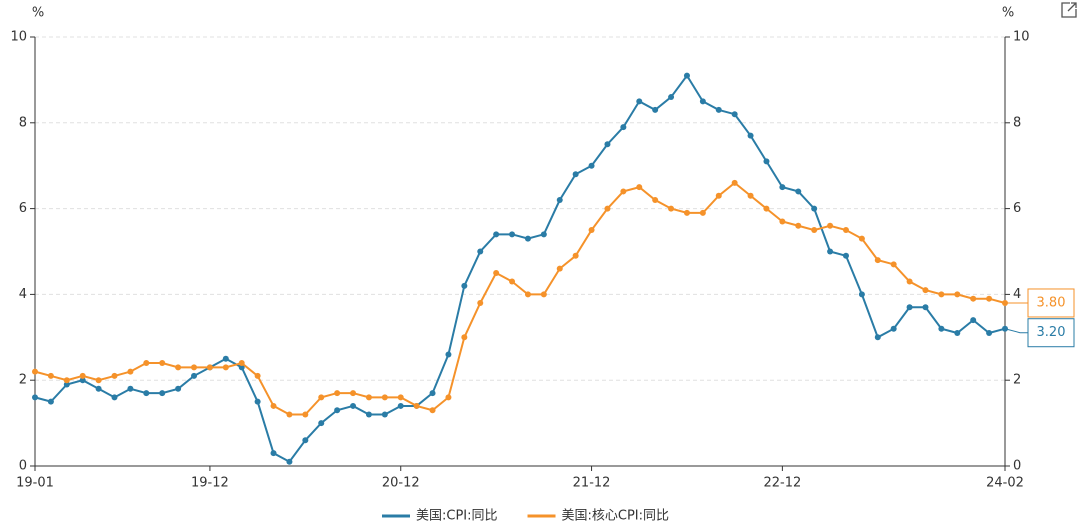  I want to click on expand-icon, so click(1069, 10).